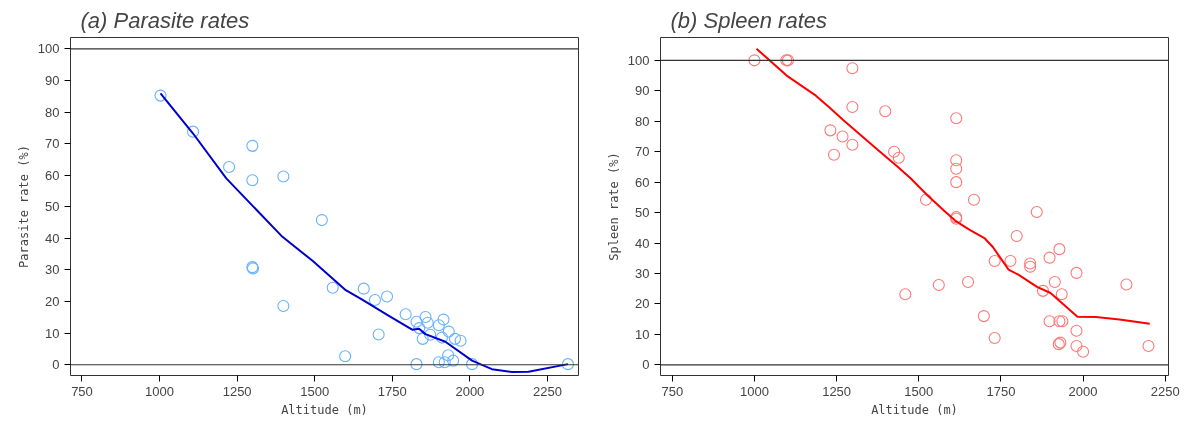  What do you see at coordinates (749, 20) in the screenshot?
I see `chart-title: (b) Spleen rates` at bounding box center [749, 20].